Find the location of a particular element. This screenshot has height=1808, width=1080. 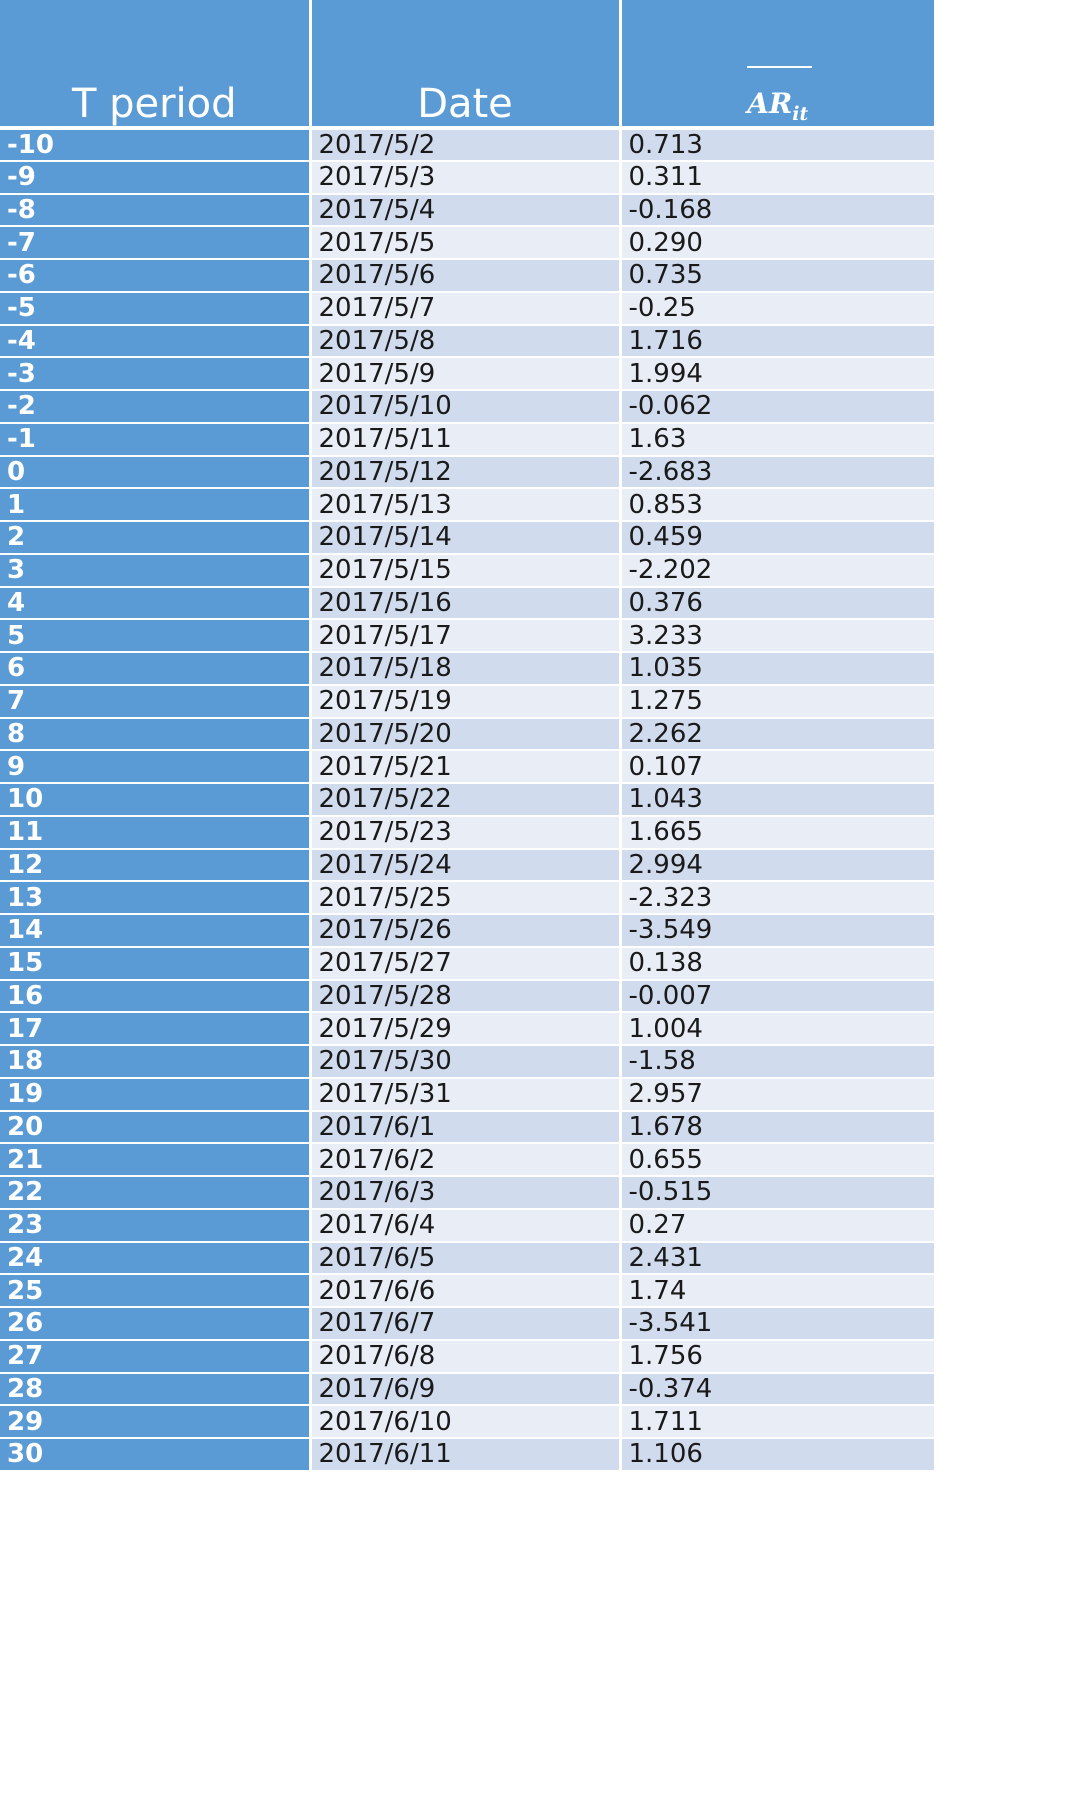

ar-value-cell: 0.311 is located at coordinates (777, 177).